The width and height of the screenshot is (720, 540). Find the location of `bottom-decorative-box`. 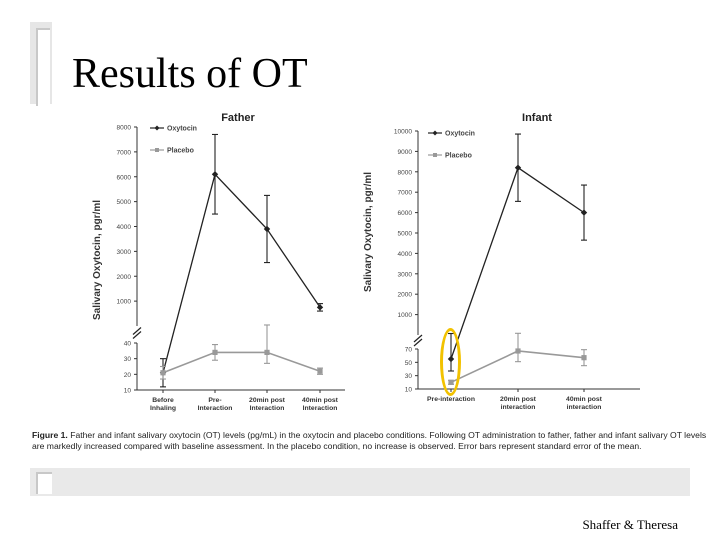

bottom-decorative-box is located at coordinates (44, 483).